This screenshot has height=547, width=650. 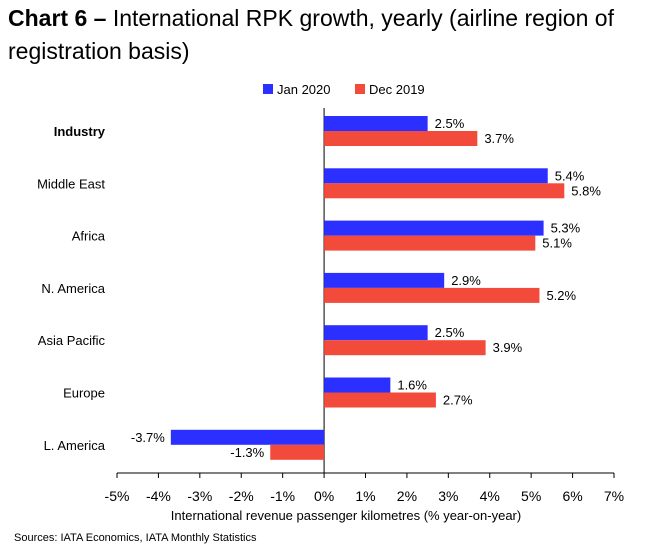 I want to click on legend-label-0: Jan 2020, so click(x=304, y=89).